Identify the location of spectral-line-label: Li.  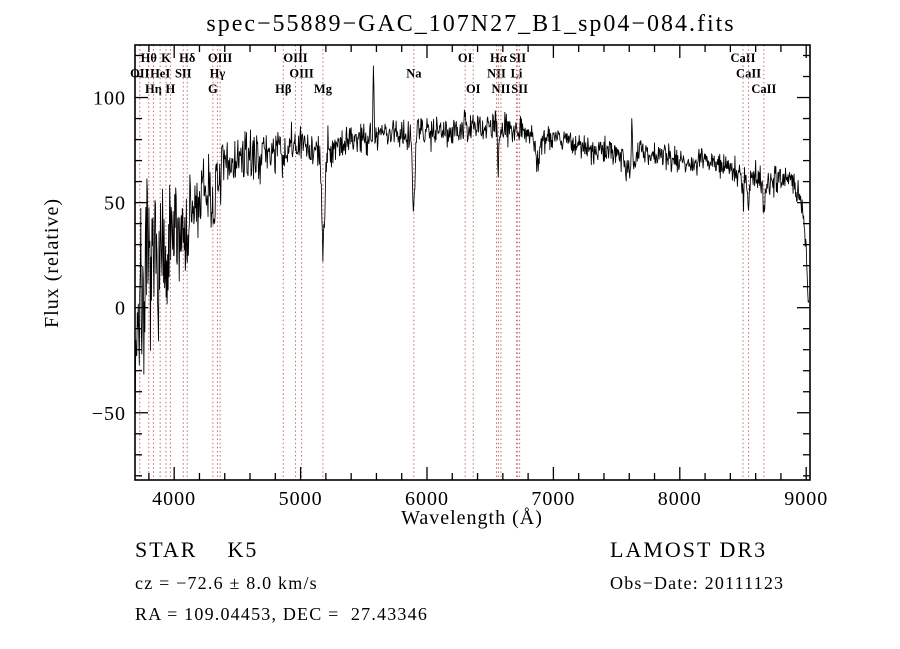
(517, 74).